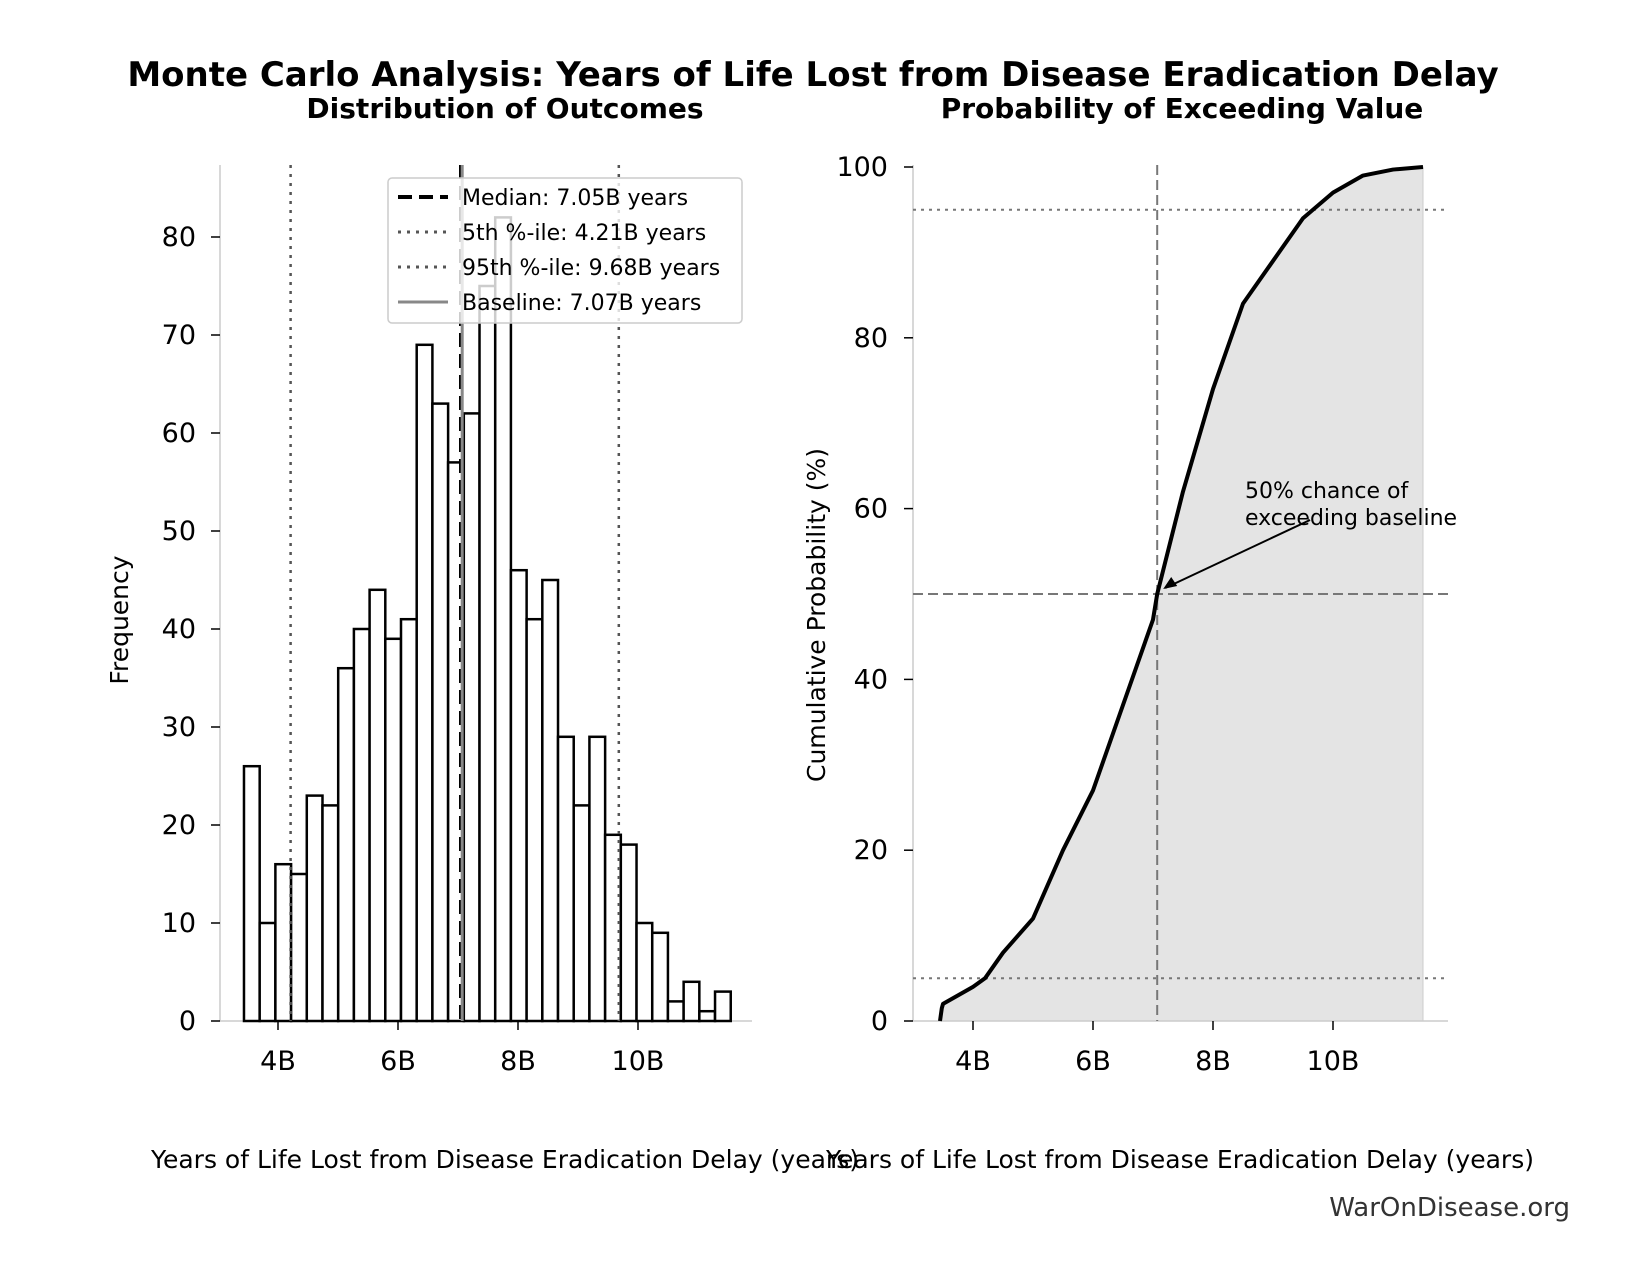  I want to click on right-title: Probability of Exceeding Value, so click(1182, 108).